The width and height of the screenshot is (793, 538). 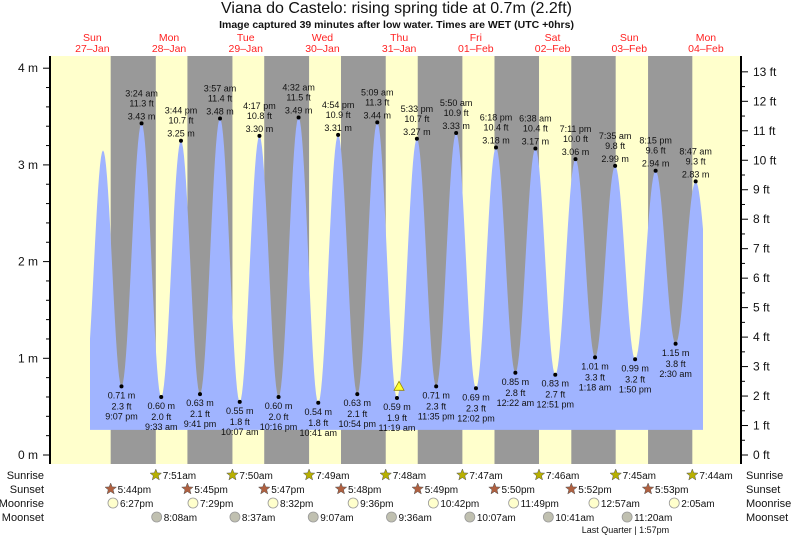 I want to click on right-axis-tick-label: 6 ft, so click(x=761, y=278).